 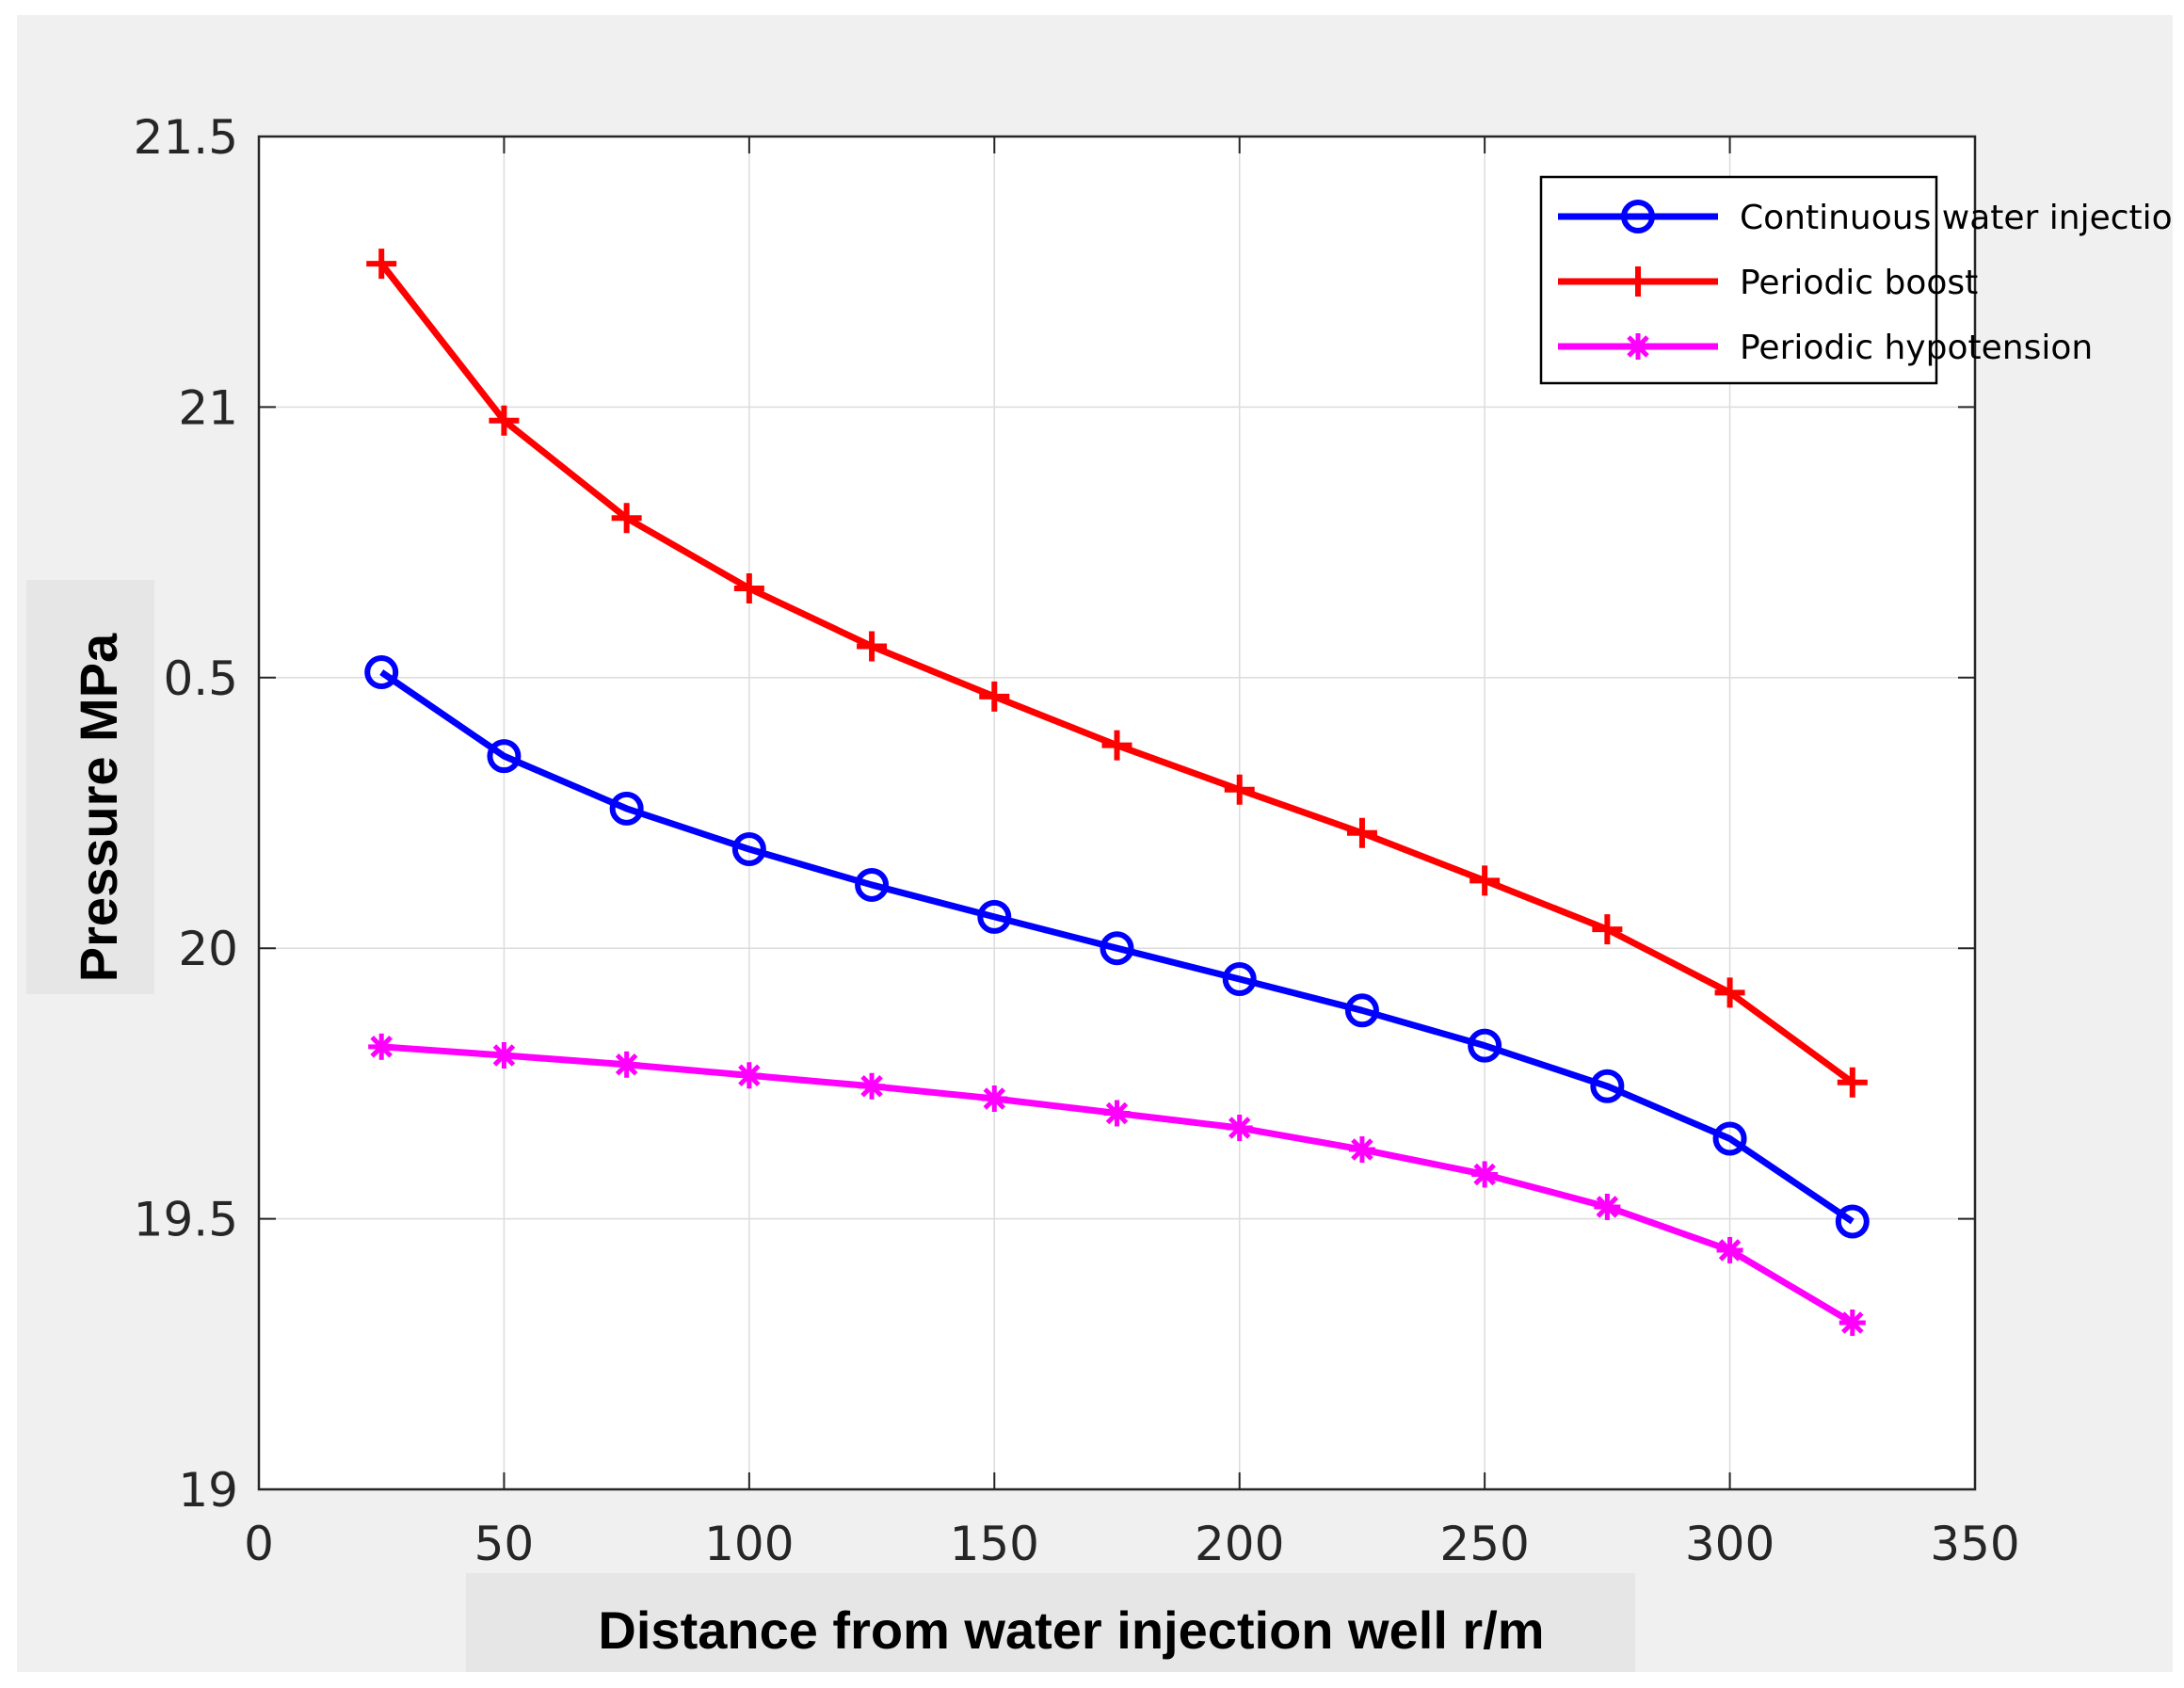 What do you see at coordinates (1916, 348) in the screenshot?
I see `legend-label-periodic-hypotension: Periodic hypotension` at bounding box center [1916, 348].